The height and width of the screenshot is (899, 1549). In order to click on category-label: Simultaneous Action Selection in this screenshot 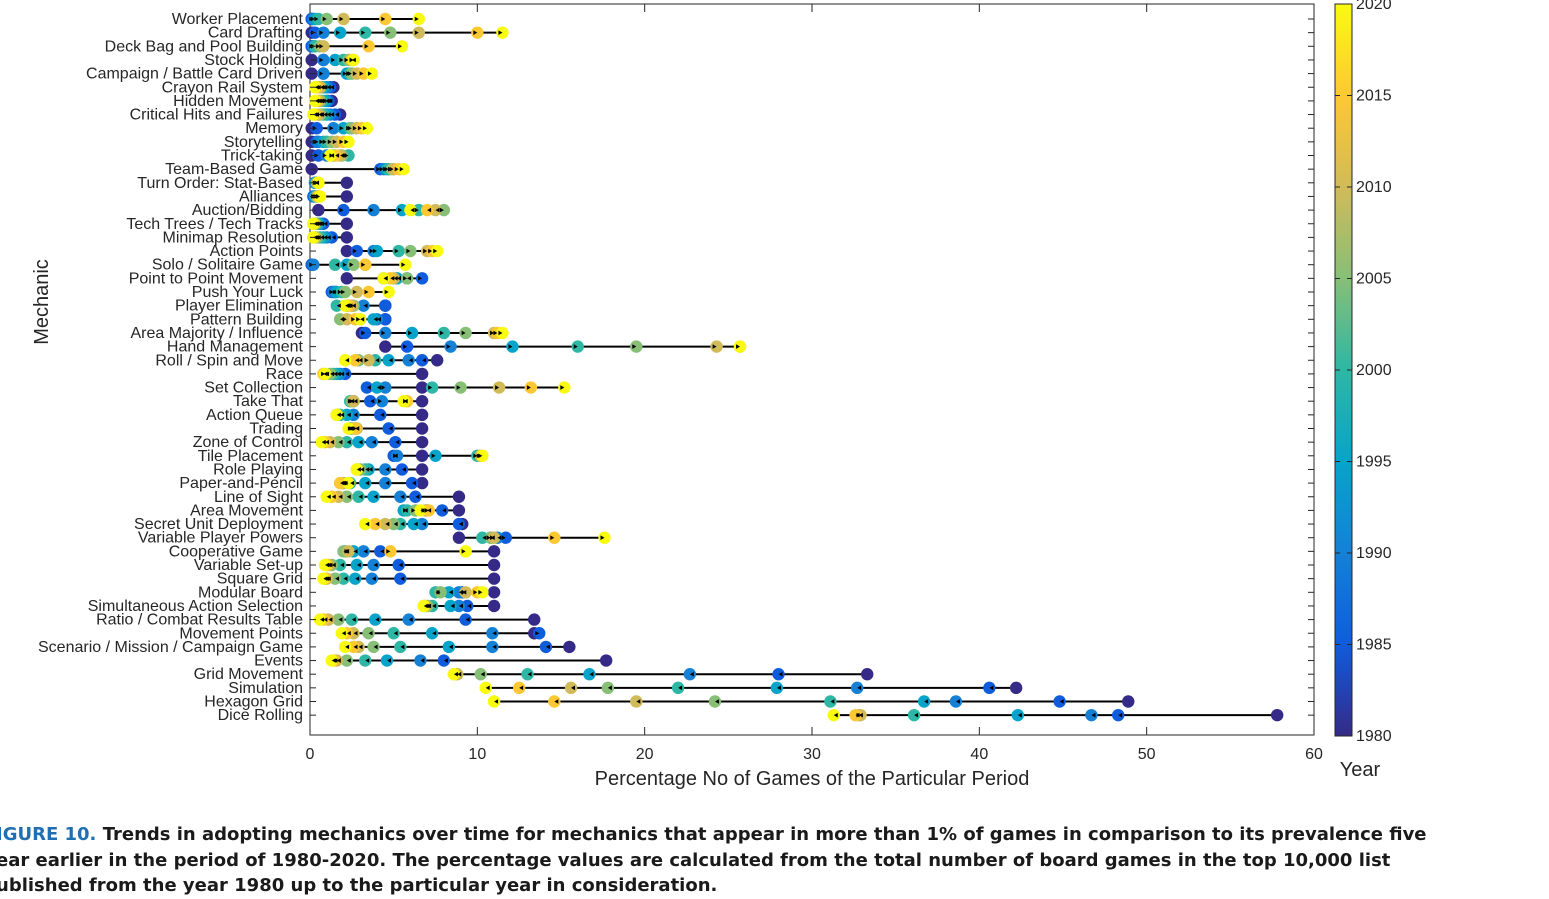, I will do `click(195, 606)`.